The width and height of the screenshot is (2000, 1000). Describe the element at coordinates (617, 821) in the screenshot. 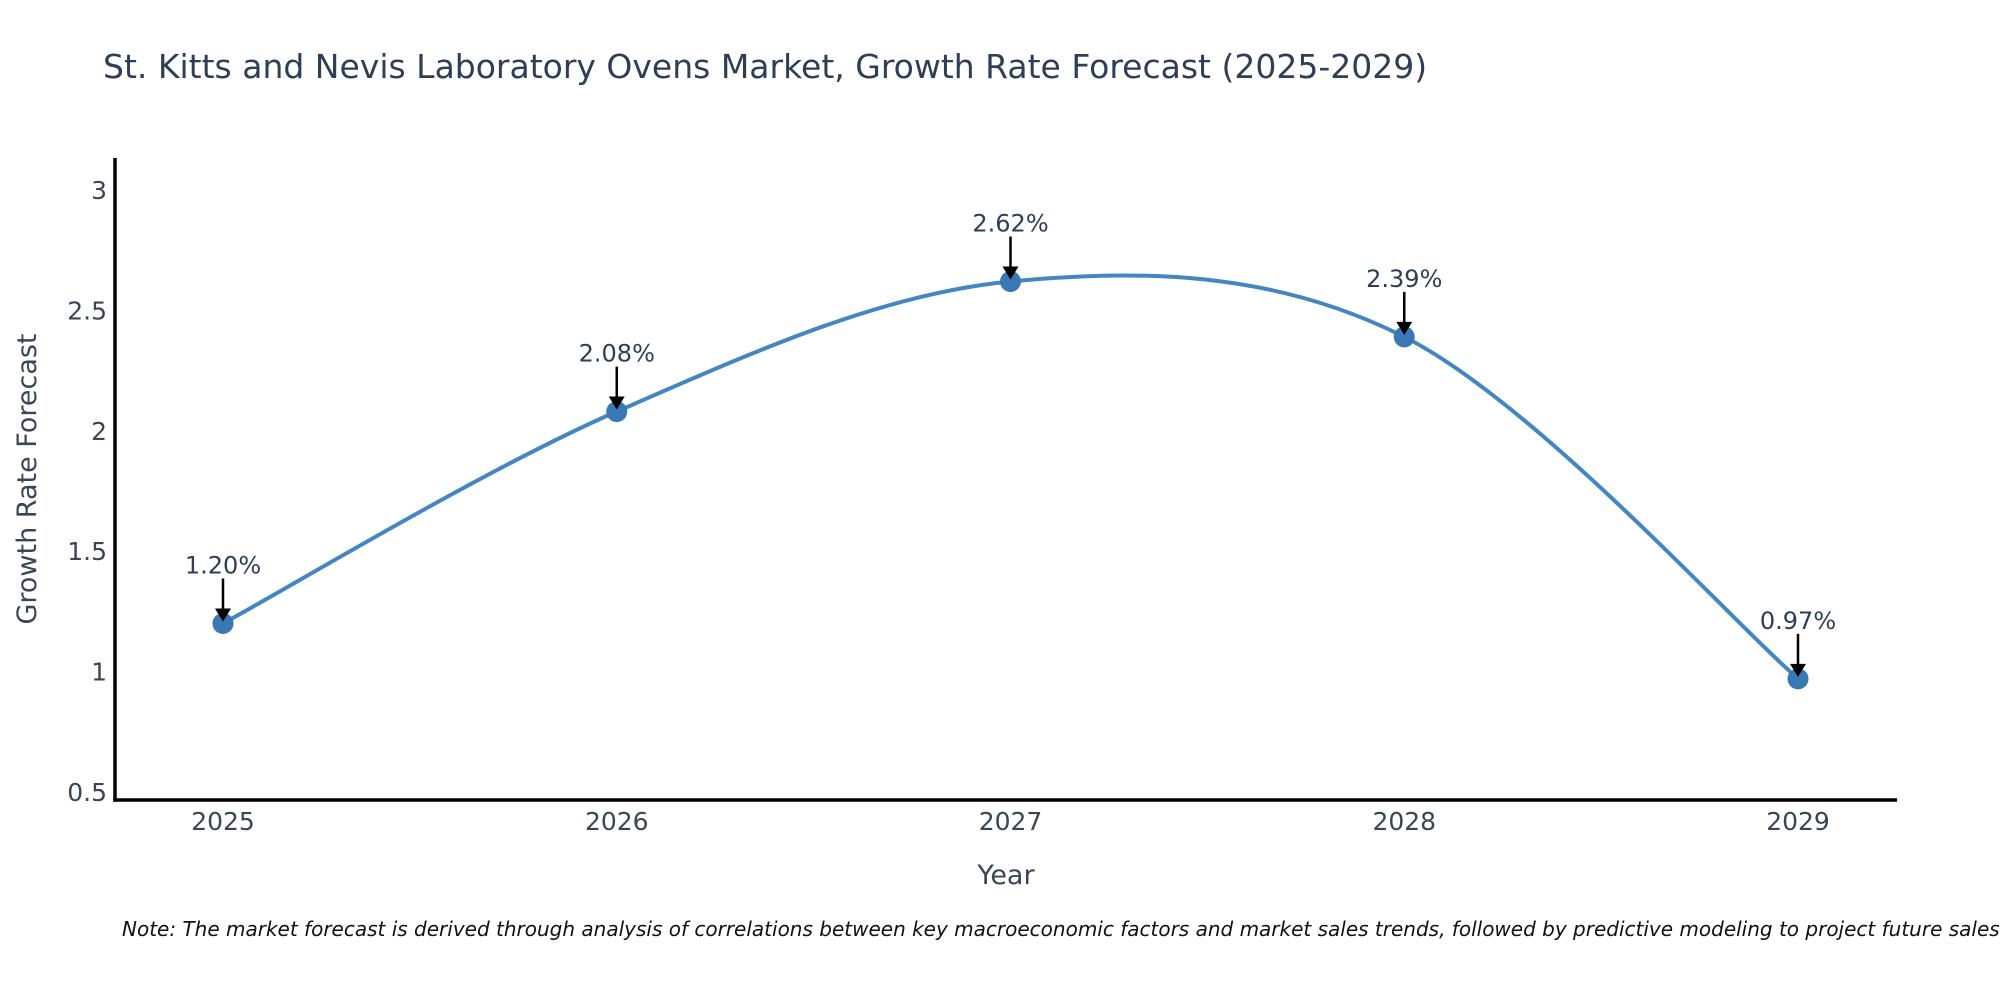

I see `x-tick-label-2026: 2026` at that location.